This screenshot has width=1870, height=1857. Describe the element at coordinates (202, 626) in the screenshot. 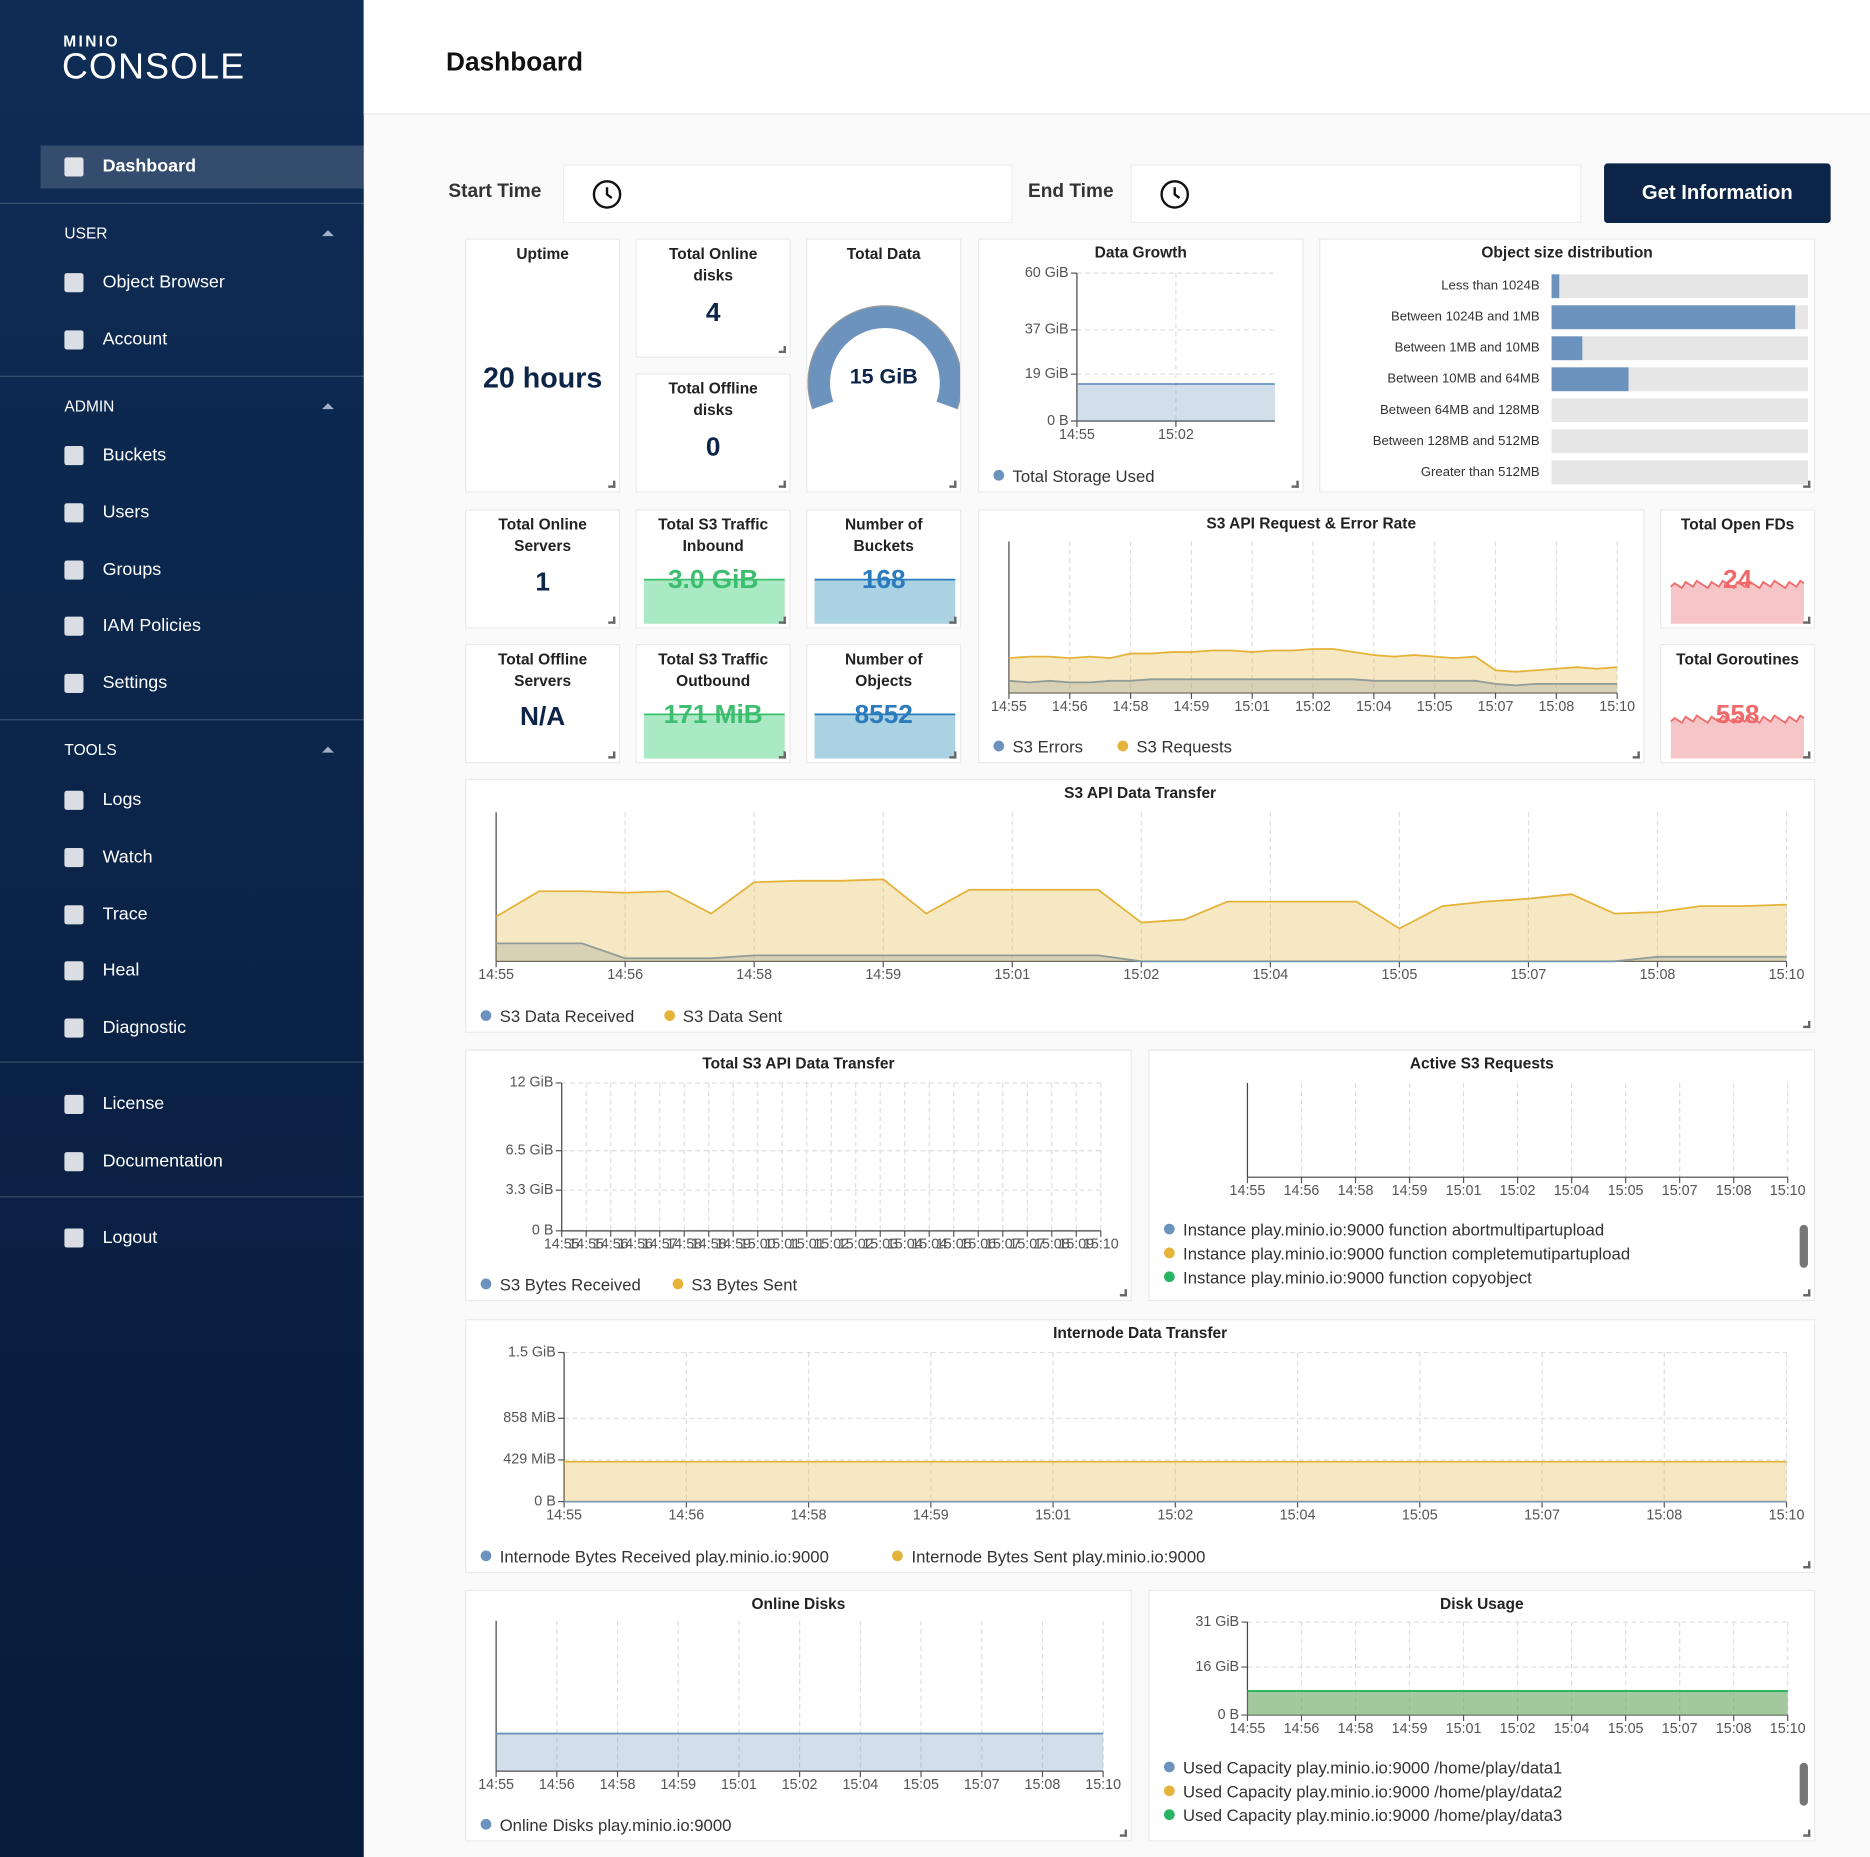

I see `nav-item: IAM Policies` at that location.